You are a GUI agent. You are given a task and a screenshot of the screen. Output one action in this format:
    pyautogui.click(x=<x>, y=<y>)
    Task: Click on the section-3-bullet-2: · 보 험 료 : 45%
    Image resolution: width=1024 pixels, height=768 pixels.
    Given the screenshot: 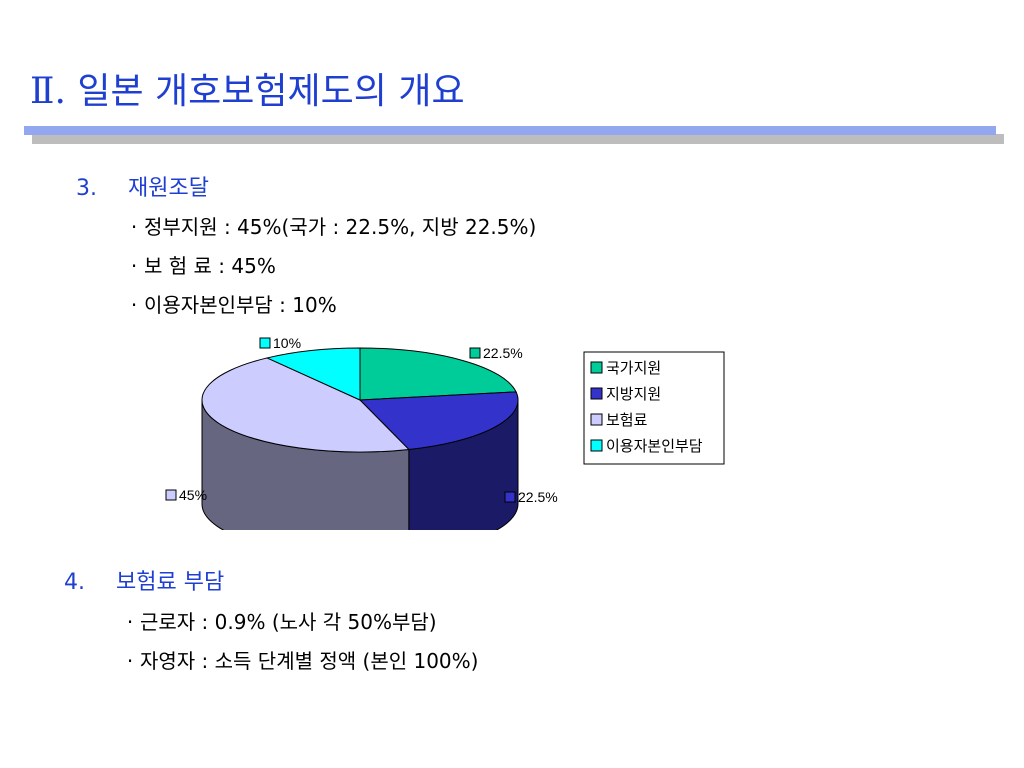 What is the action you would take?
    pyautogui.click(x=200, y=264)
    